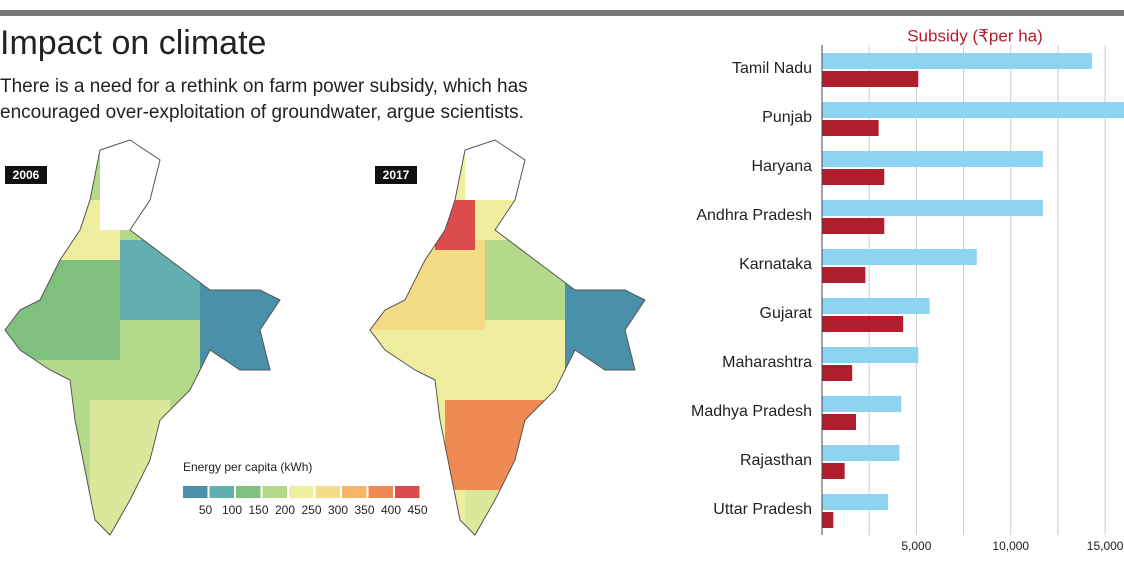  What do you see at coordinates (206, 510) in the screenshot?
I see `legend-tick-label: 50` at bounding box center [206, 510].